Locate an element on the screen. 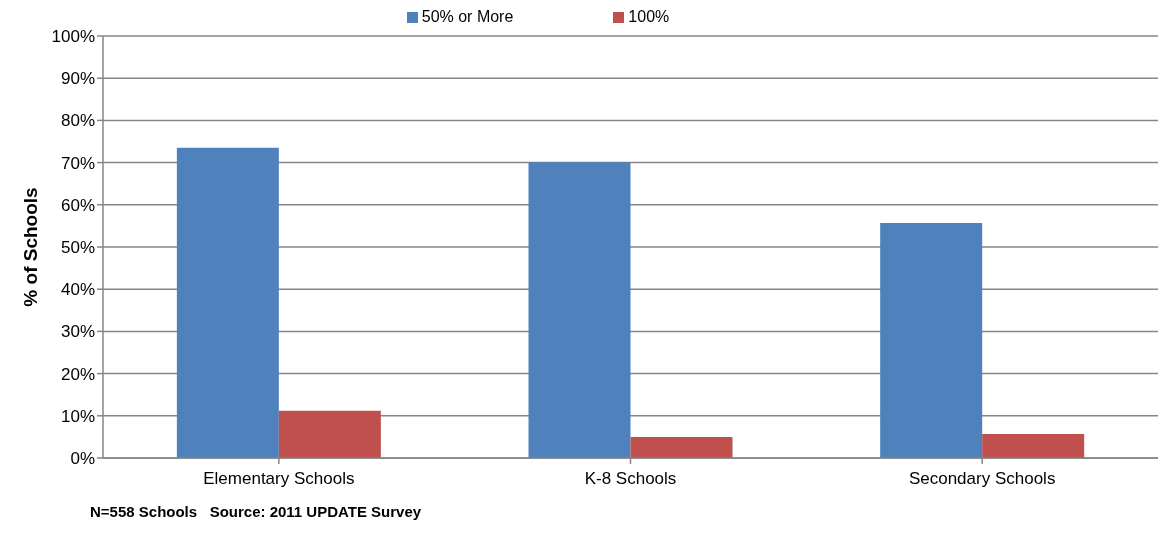  y-tick-label: 60% is located at coordinates (77, 205).